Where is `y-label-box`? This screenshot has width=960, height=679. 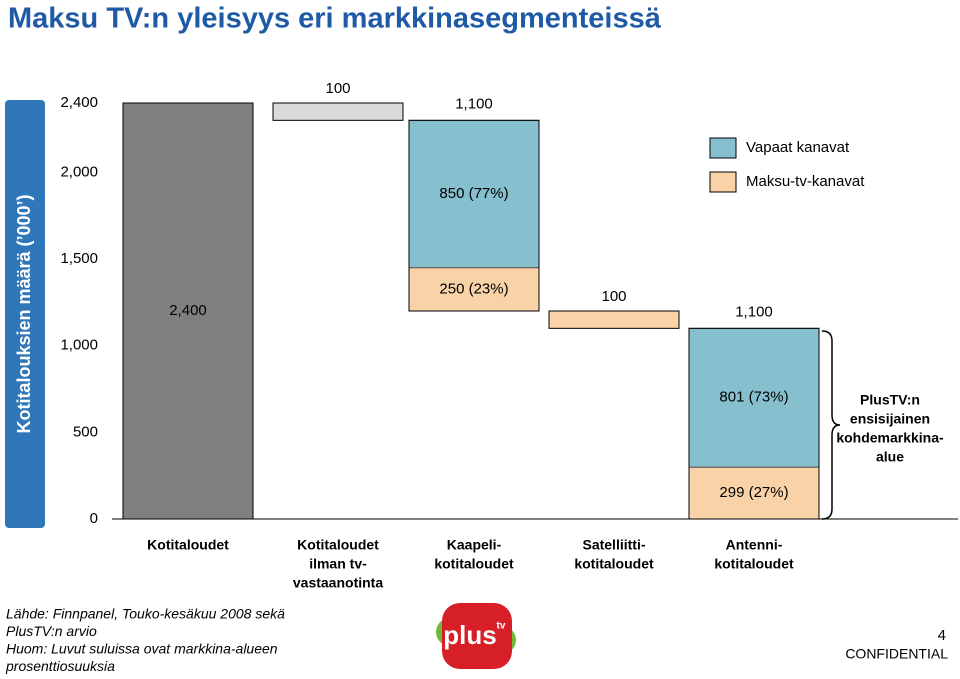 y-label-box is located at coordinates (25, 314).